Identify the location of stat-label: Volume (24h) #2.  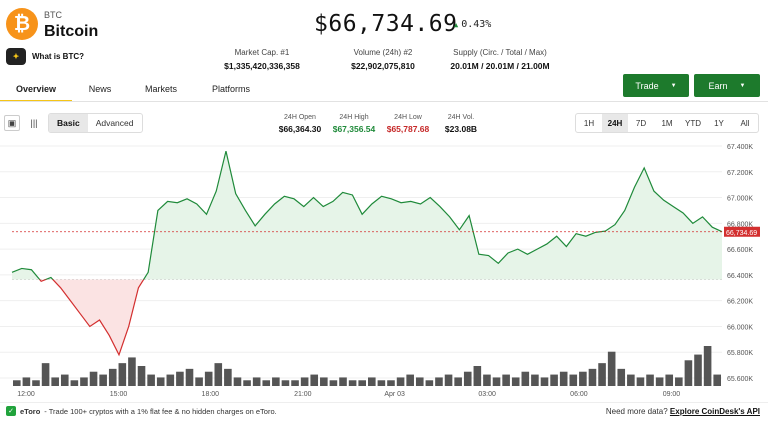
(383, 52).